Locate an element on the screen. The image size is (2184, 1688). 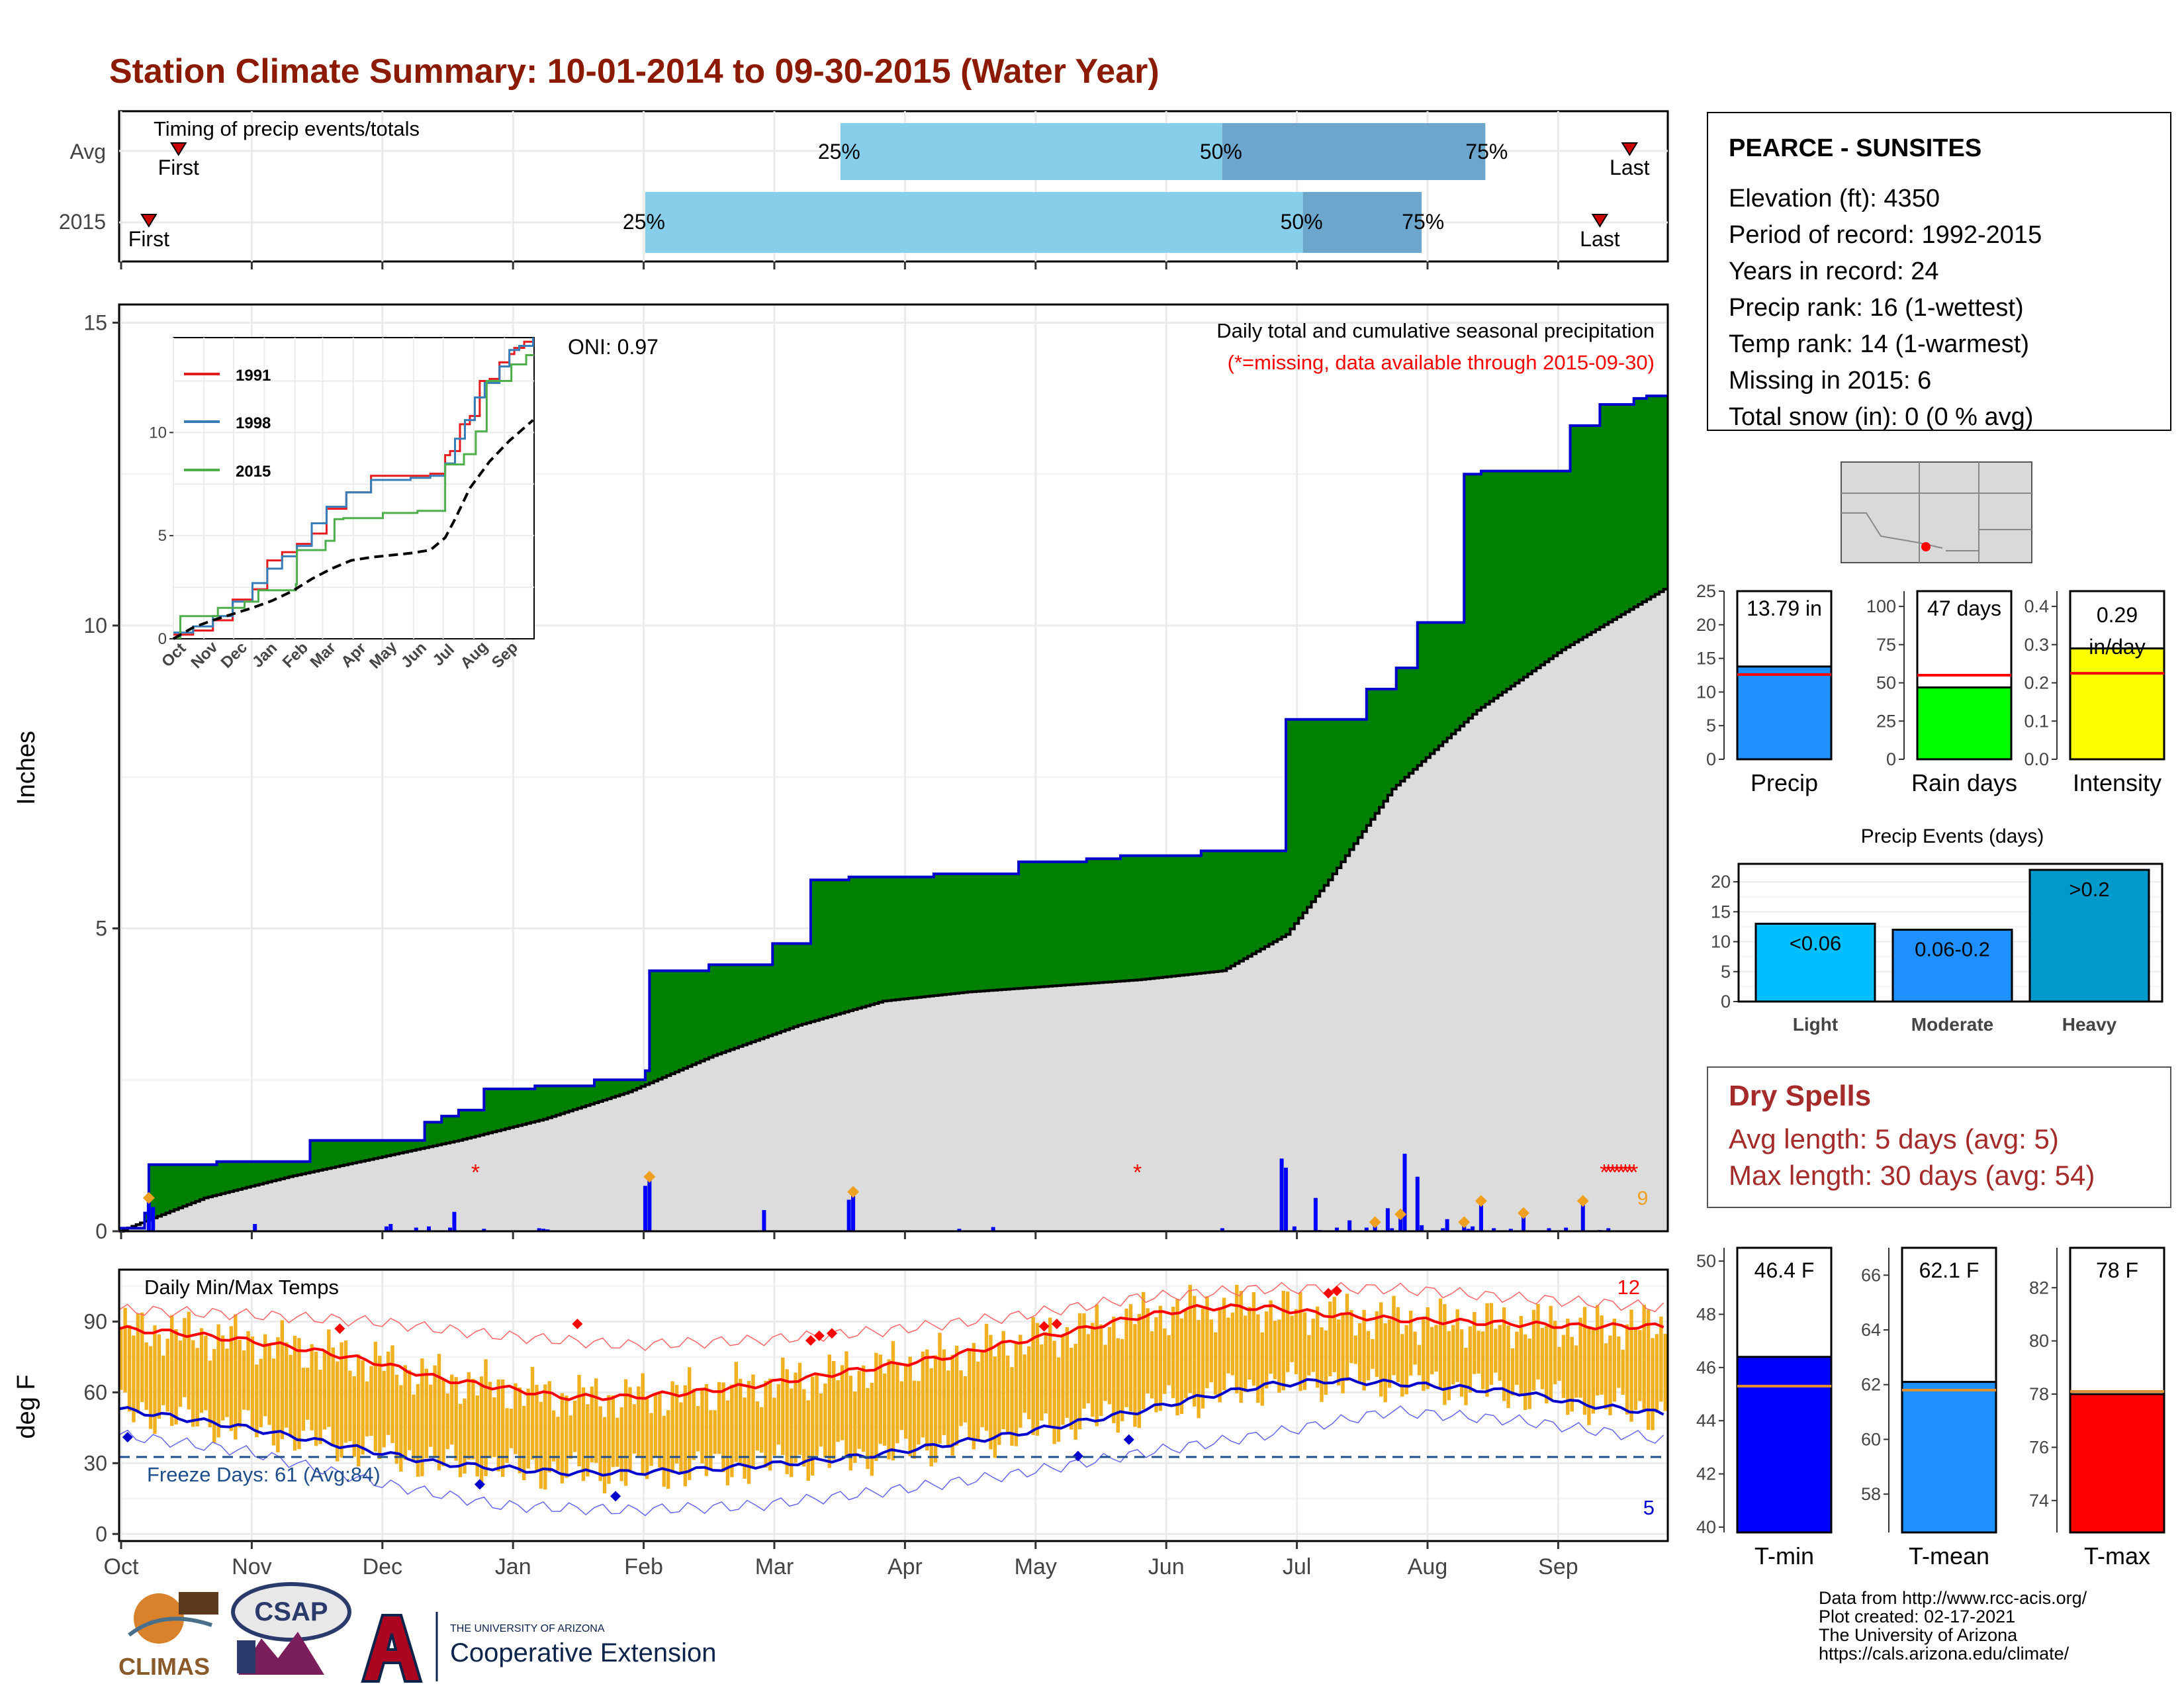
tmean-bar-chart: 58 60 62 64 66 62.1 F T-mean is located at coordinates (1929, 1408).